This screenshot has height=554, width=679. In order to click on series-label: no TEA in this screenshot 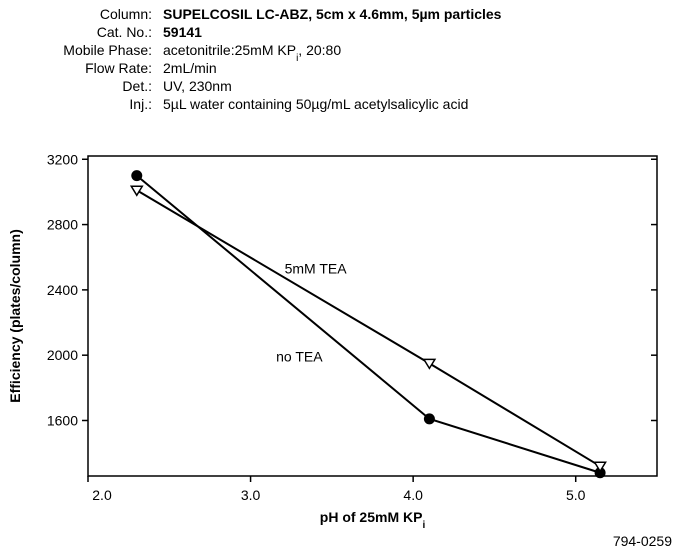, I will do `click(299, 357)`.